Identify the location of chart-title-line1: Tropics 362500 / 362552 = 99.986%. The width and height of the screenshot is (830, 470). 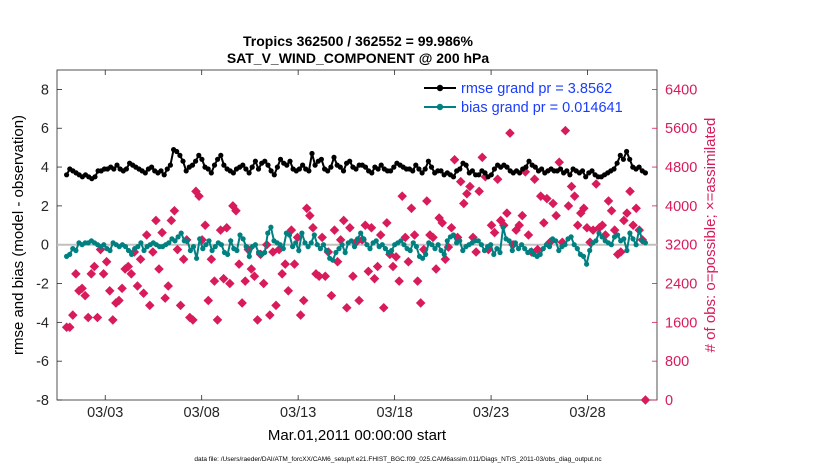
(358, 41).